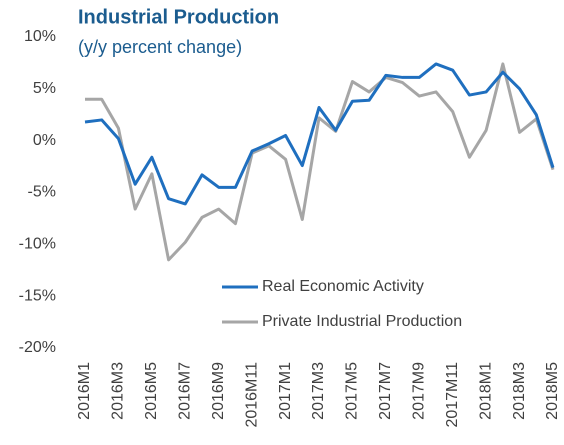 The image size is (564, 445). What do you see at coordinates (40, 36) in the screenshot?
I see `y-tick-label: 10%` at bounding box center [40, 36].